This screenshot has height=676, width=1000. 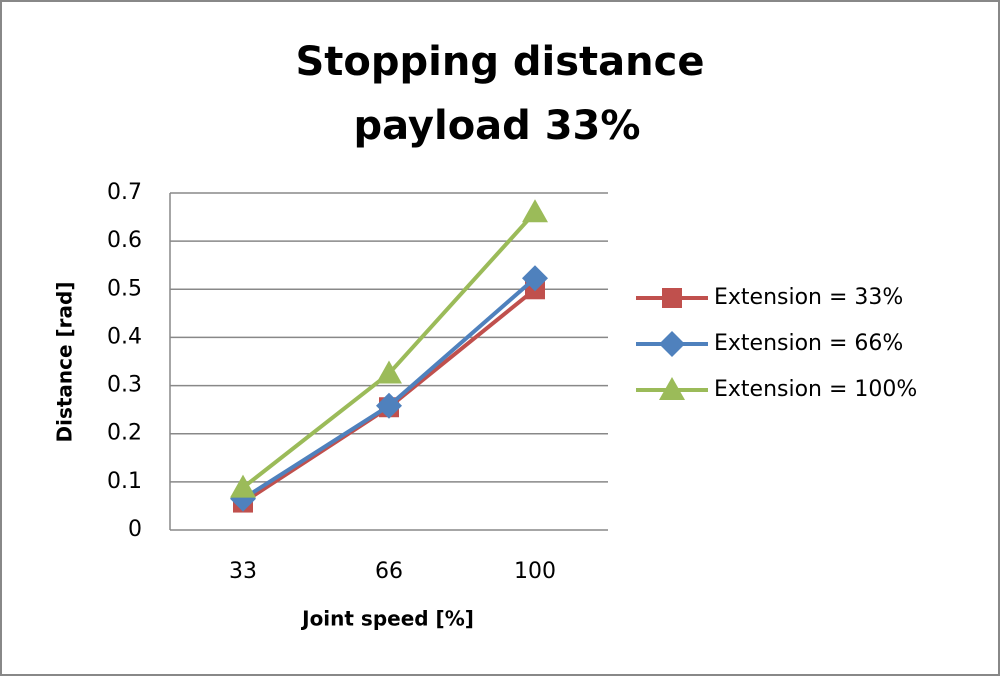 What do you see at coordinates (243, 571) in the screenshot?
I see `x-tick-label: 33` at bounding box center [243, 571].